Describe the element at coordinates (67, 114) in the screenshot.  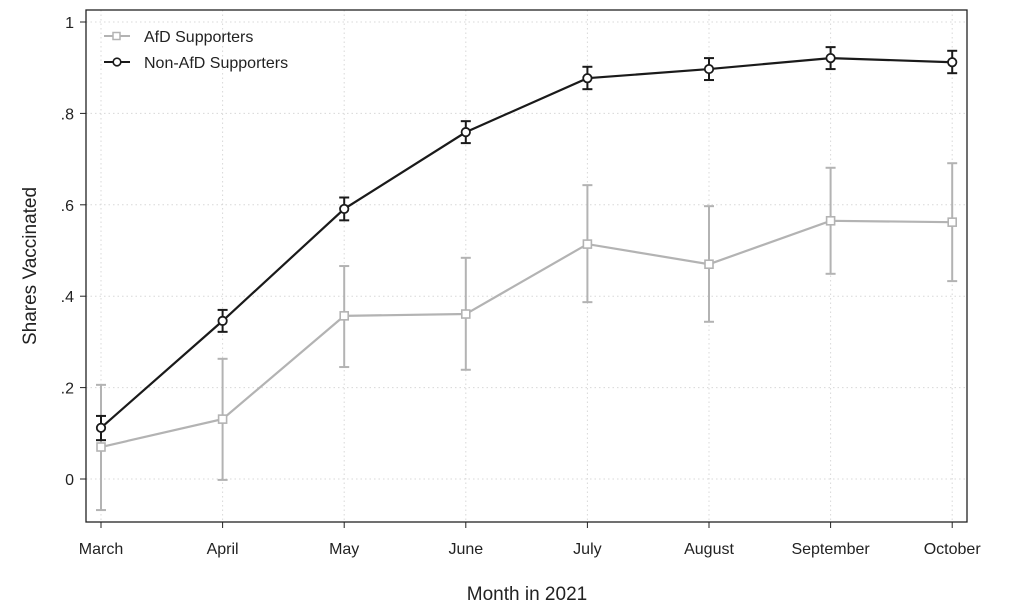
I see `y-tick-label: .8` at that location.